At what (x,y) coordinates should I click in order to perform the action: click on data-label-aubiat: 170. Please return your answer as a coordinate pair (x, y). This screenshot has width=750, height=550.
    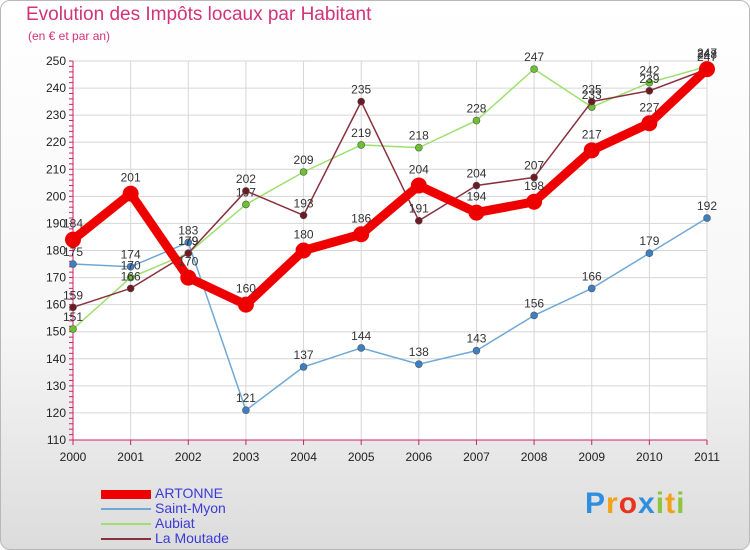
    Looking at the image, I should click on (131, 266).